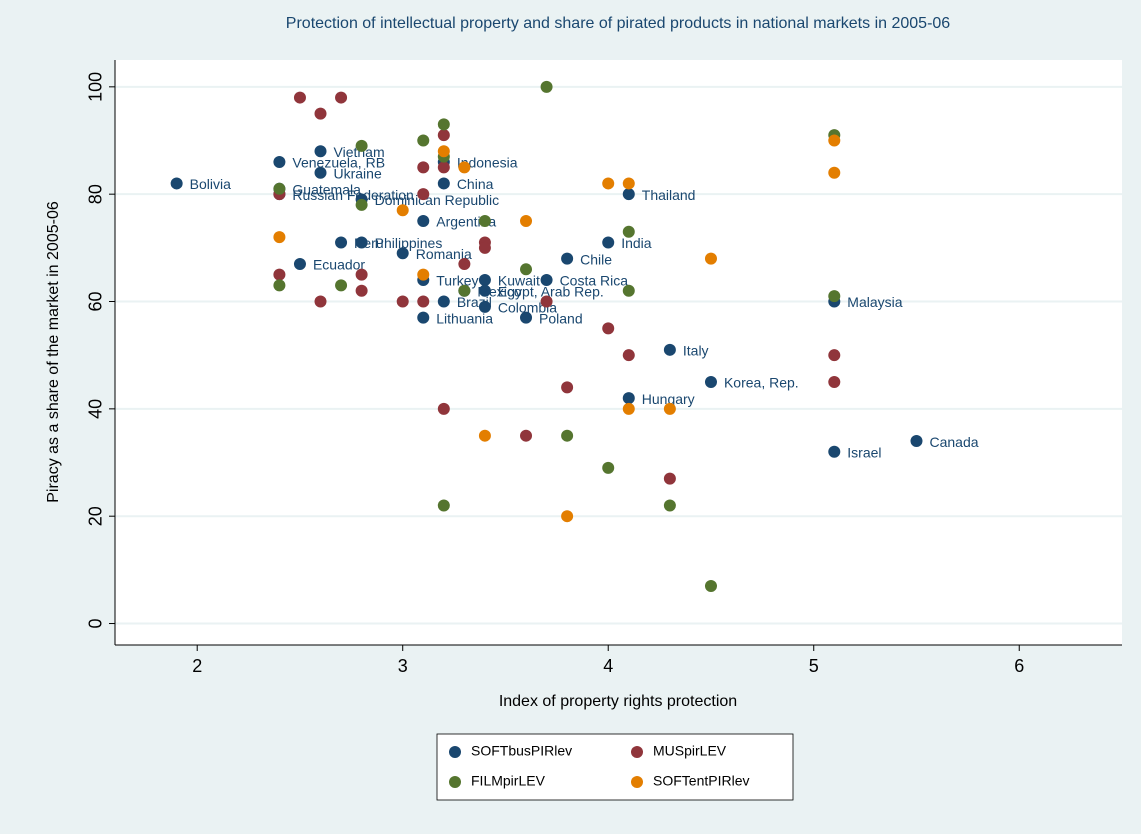 The image size is (1141, 834). Describe the element at coordinates (352, 195) in the screenshot. I see `point-label: Russian Federation` at that location.